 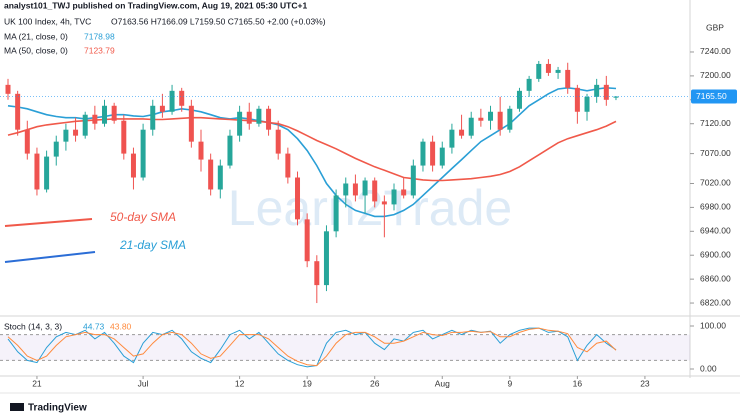 I want to click on y-tick-label: 7120.00, so click(x=715, y=123).